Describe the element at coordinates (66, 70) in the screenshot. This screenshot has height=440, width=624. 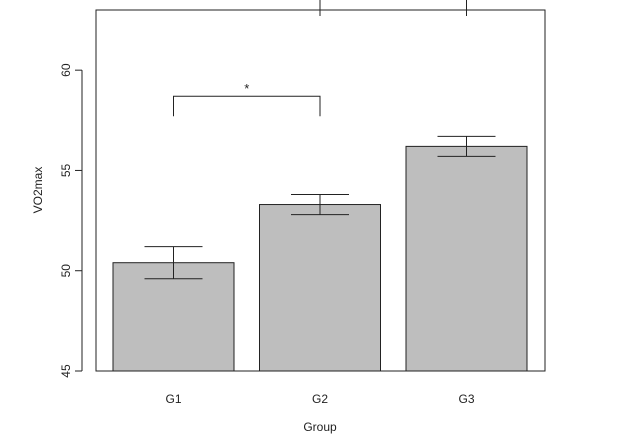
I see `y-tick-label: 60` at that location.